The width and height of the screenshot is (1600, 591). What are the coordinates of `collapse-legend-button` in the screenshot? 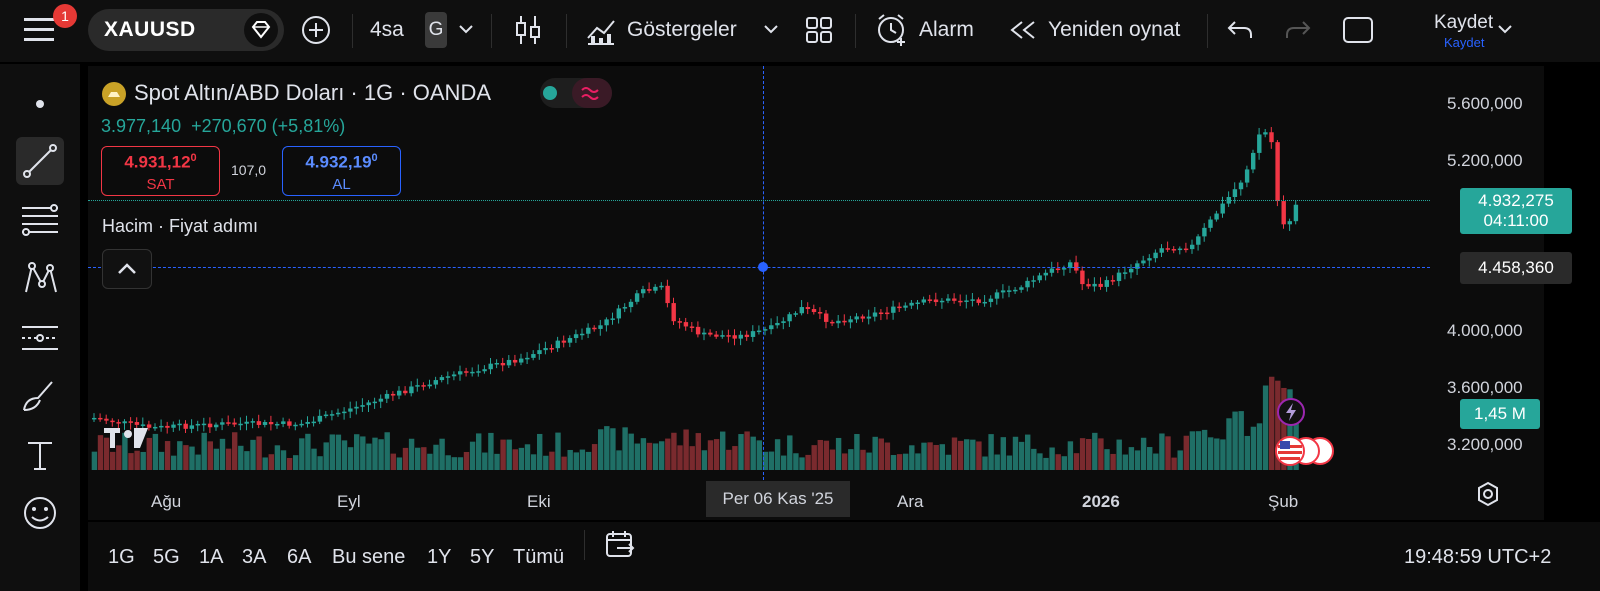 It's located at (127, 269).